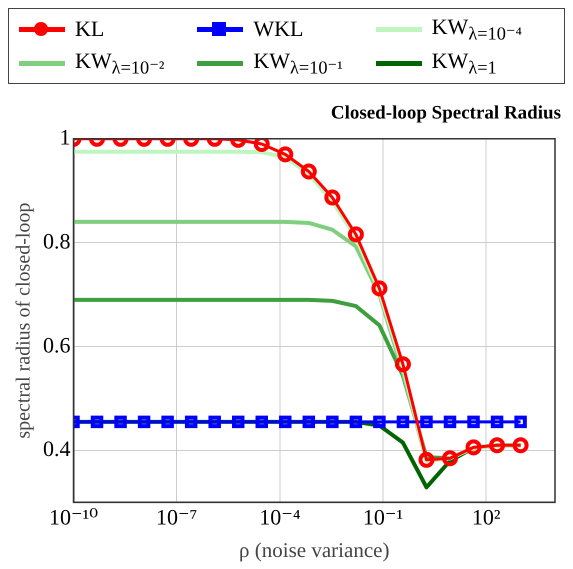 The image size is (573, 569). What do you see at coordinates (280, 517) in the screenshot?
I see `x-tick-label: 10⁻⁴` at bounding box center [280, 517].